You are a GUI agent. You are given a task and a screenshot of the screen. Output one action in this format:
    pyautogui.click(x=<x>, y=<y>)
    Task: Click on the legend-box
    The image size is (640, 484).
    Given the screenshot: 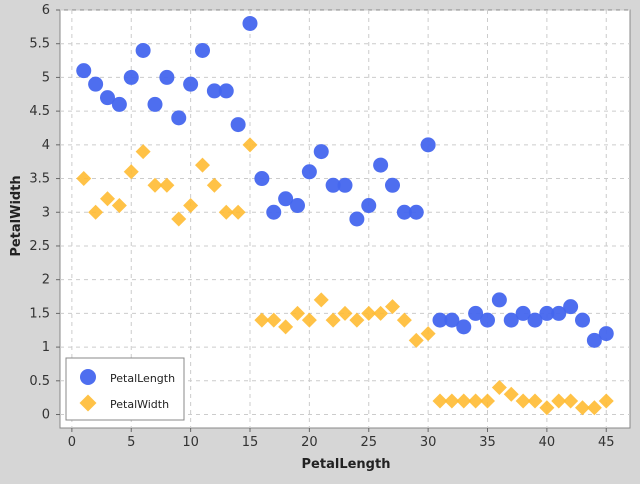 What is the action you would take?
    pyautogui.click(x=125, y=389)
    